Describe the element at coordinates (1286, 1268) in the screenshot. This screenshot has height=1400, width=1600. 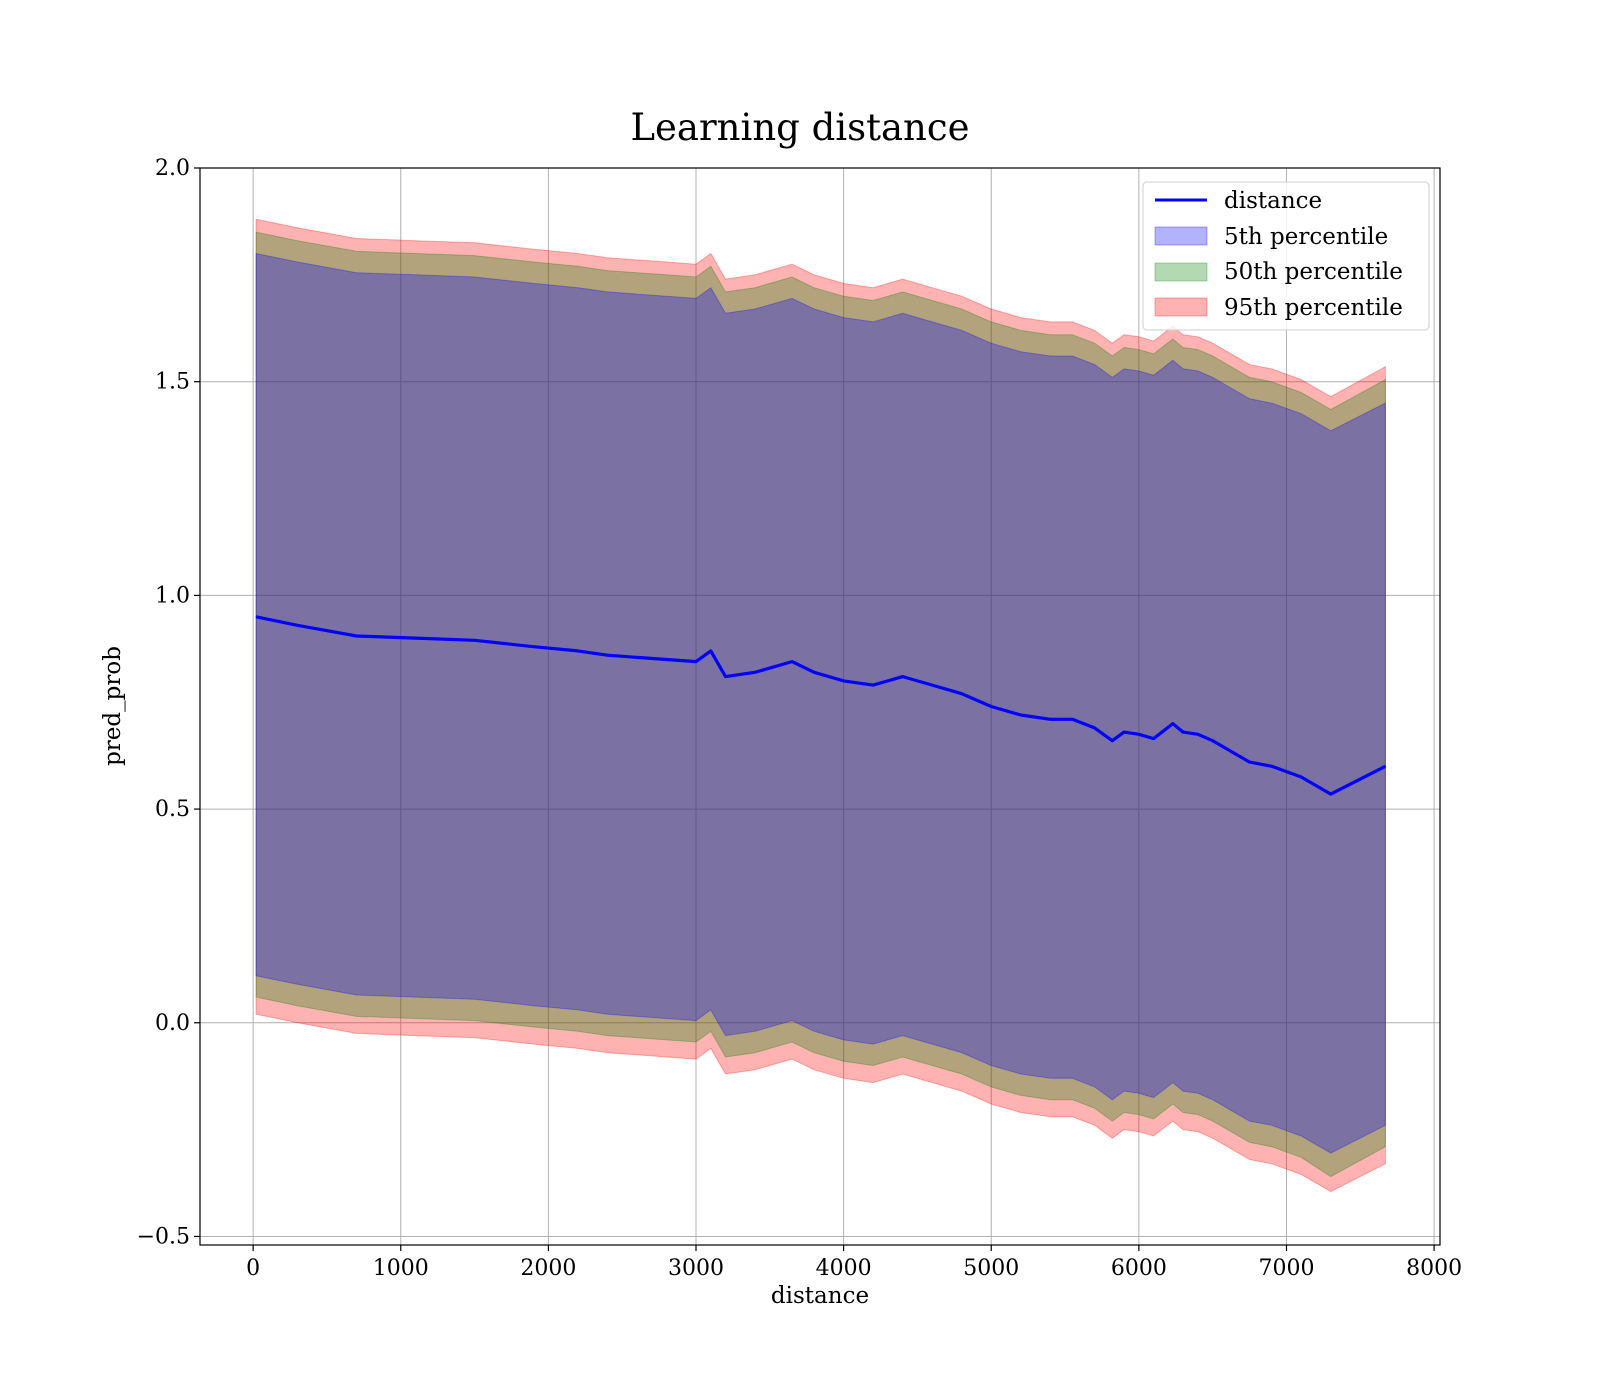
I see `x-tick-label: 7000` at that location.